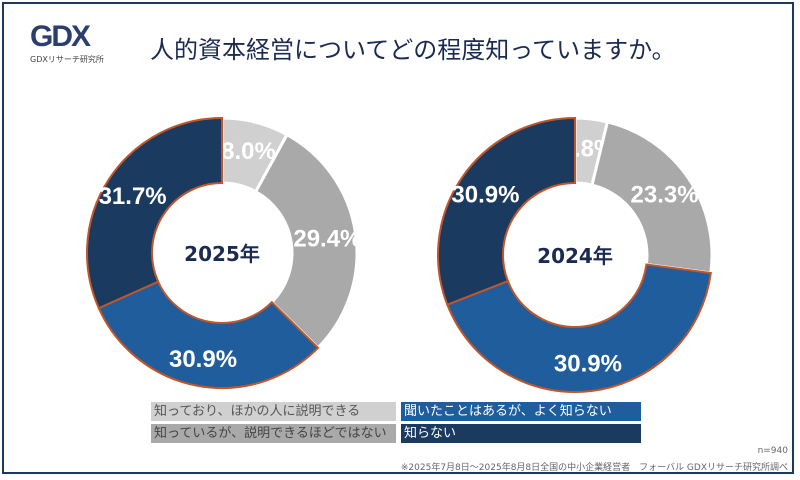 The height and width of the screenshot is (480, 800). Describe the element at coordinates (273, 411) in the screenshot. I see `legend-item-1: 知っており、ほかの人に説明できる` at that location.